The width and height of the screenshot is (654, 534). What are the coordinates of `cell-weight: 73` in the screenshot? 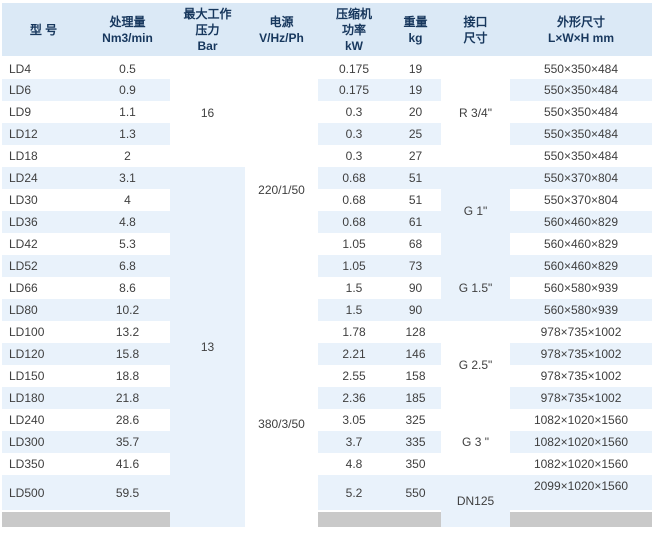 It's located at (415, 266).